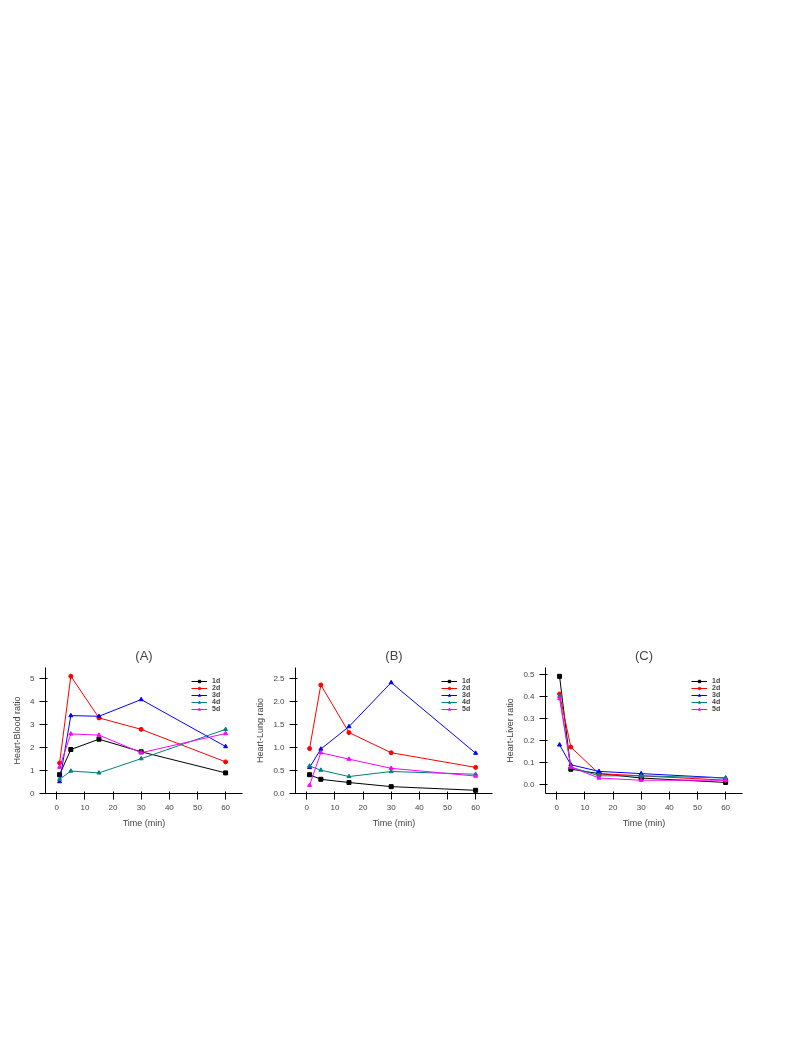 The width and height of the screenshot is (793, 1043). Describe the element at coordinates (33, 679) in the screenshot. I see `y-tick-label: 5` at that location.